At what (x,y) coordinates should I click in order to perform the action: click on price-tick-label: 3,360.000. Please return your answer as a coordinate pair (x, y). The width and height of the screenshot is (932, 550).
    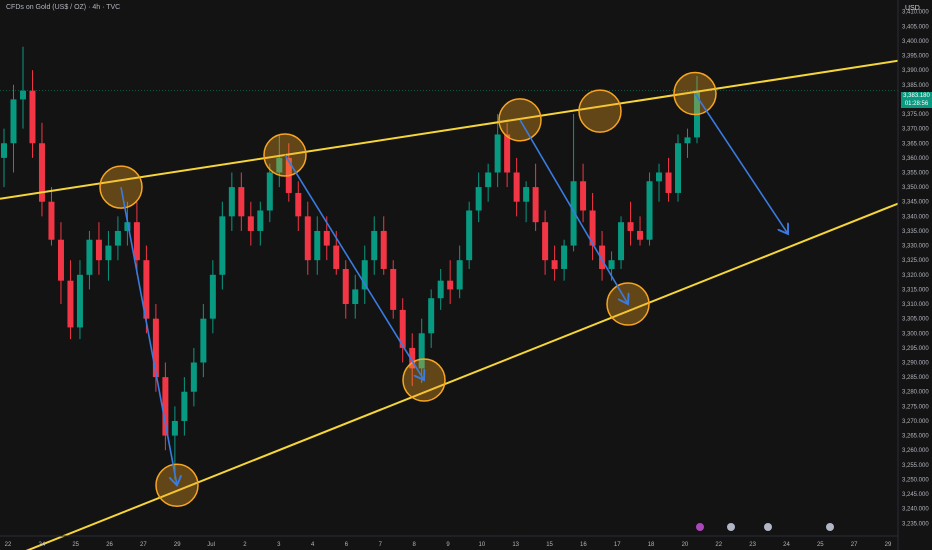
    Looking at the image, I should click on (915, 159).